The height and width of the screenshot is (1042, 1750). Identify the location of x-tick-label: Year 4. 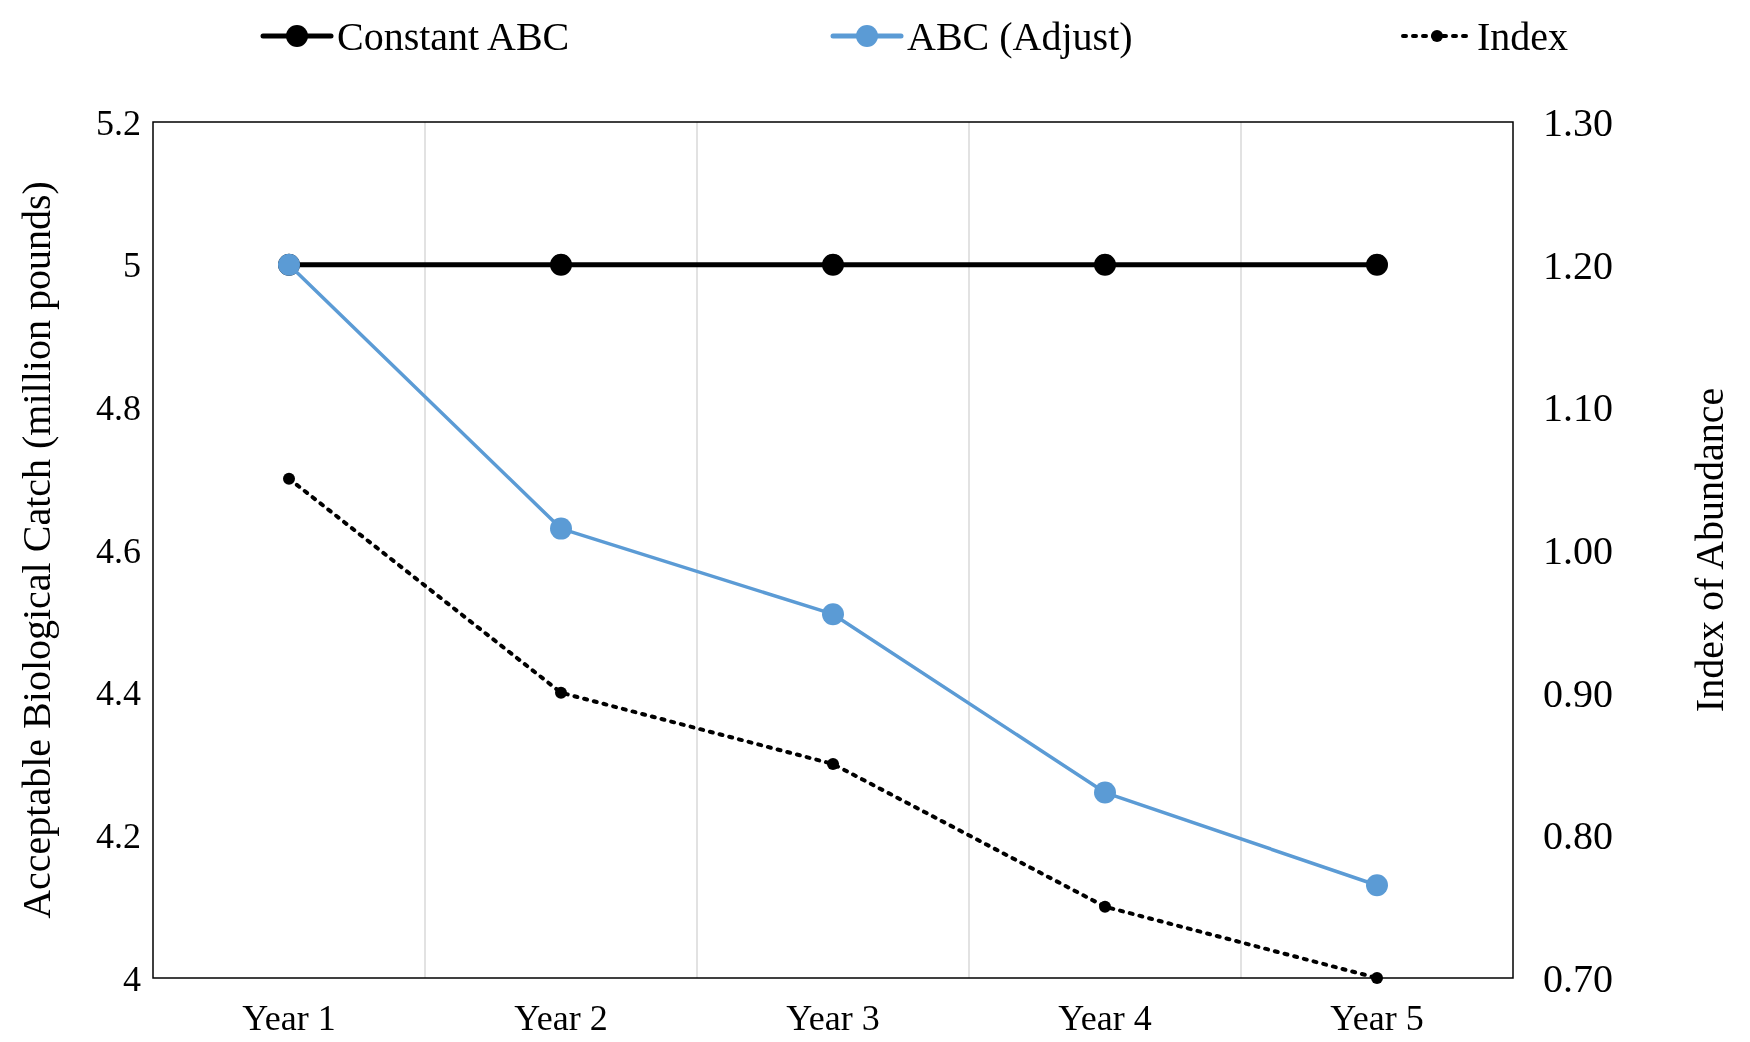
(1105, 1018).